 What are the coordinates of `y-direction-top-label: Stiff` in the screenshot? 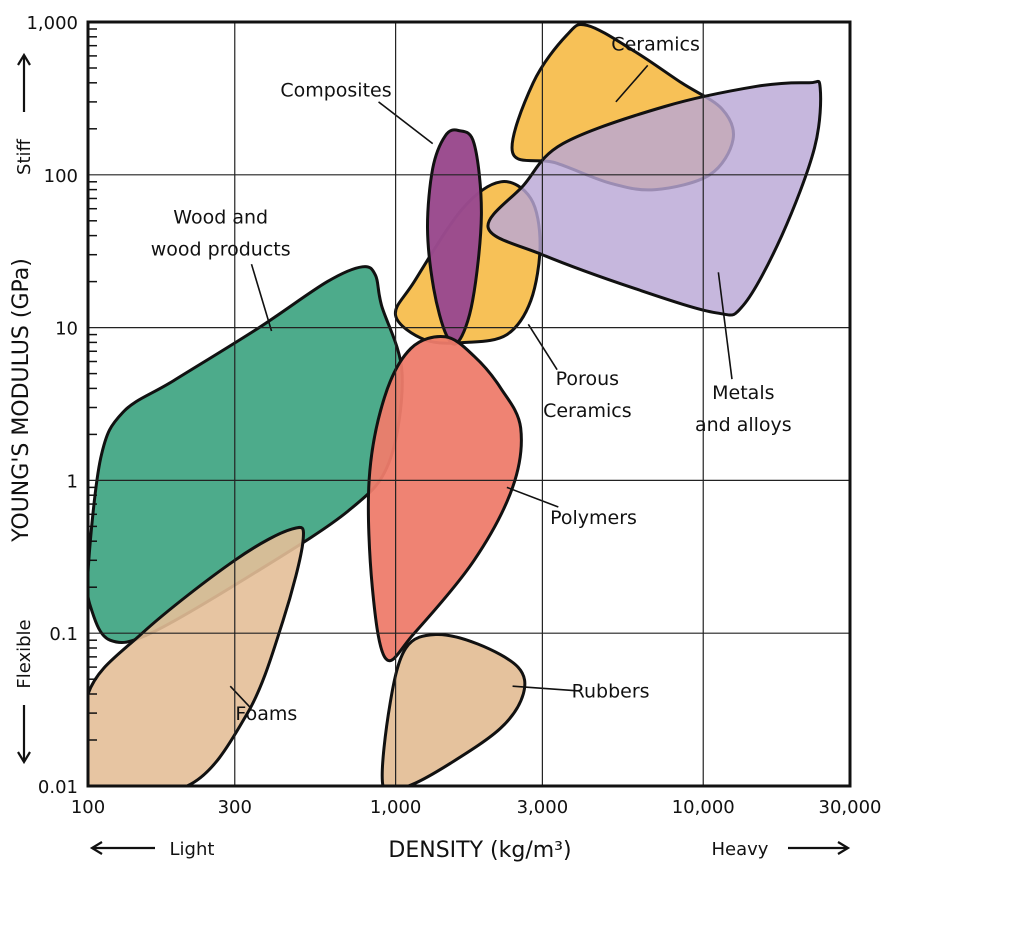 It's located at (24, 156).